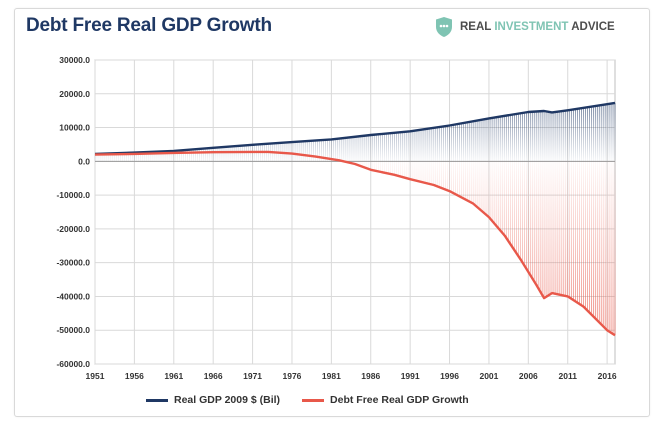 This screenshot has width=663, height=424. What do you see at coordinates (488, 376) in the screenshot?
I see `x-tick-label: 2001` at bounding box center [488, 376].